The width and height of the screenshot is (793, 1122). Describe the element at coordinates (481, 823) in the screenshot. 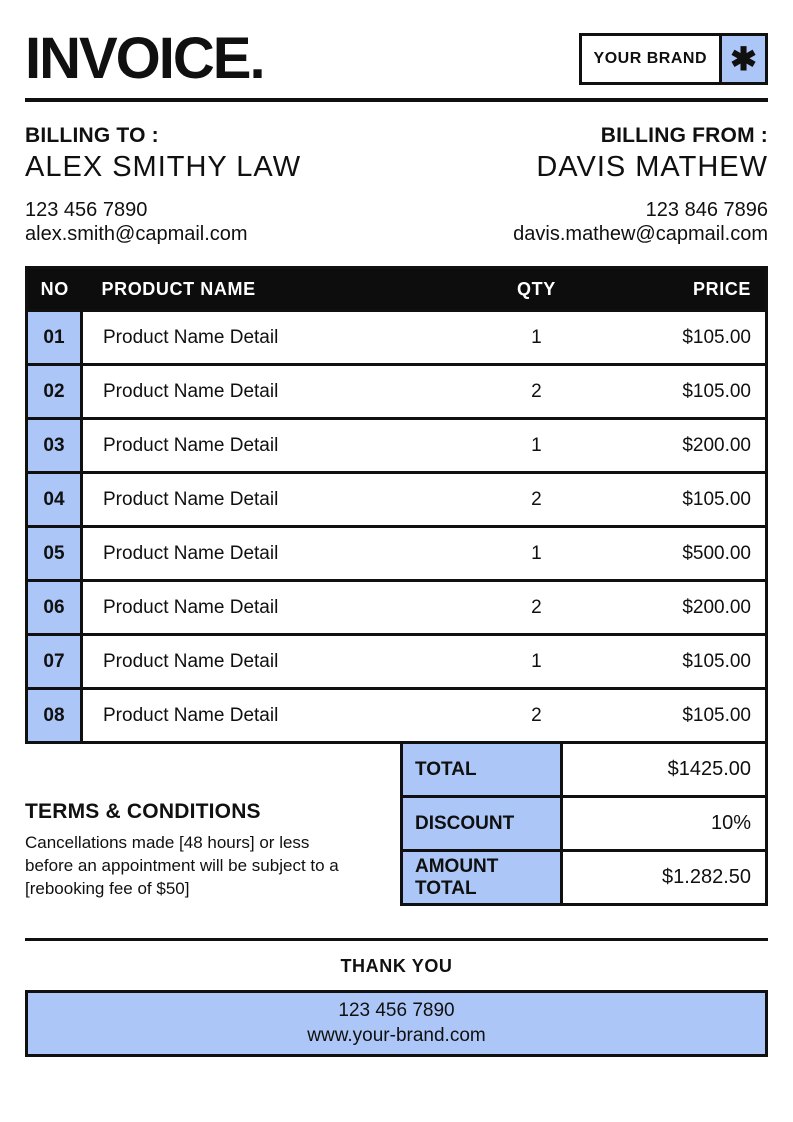

I see `discount-label: DISCOUNT` at that location.